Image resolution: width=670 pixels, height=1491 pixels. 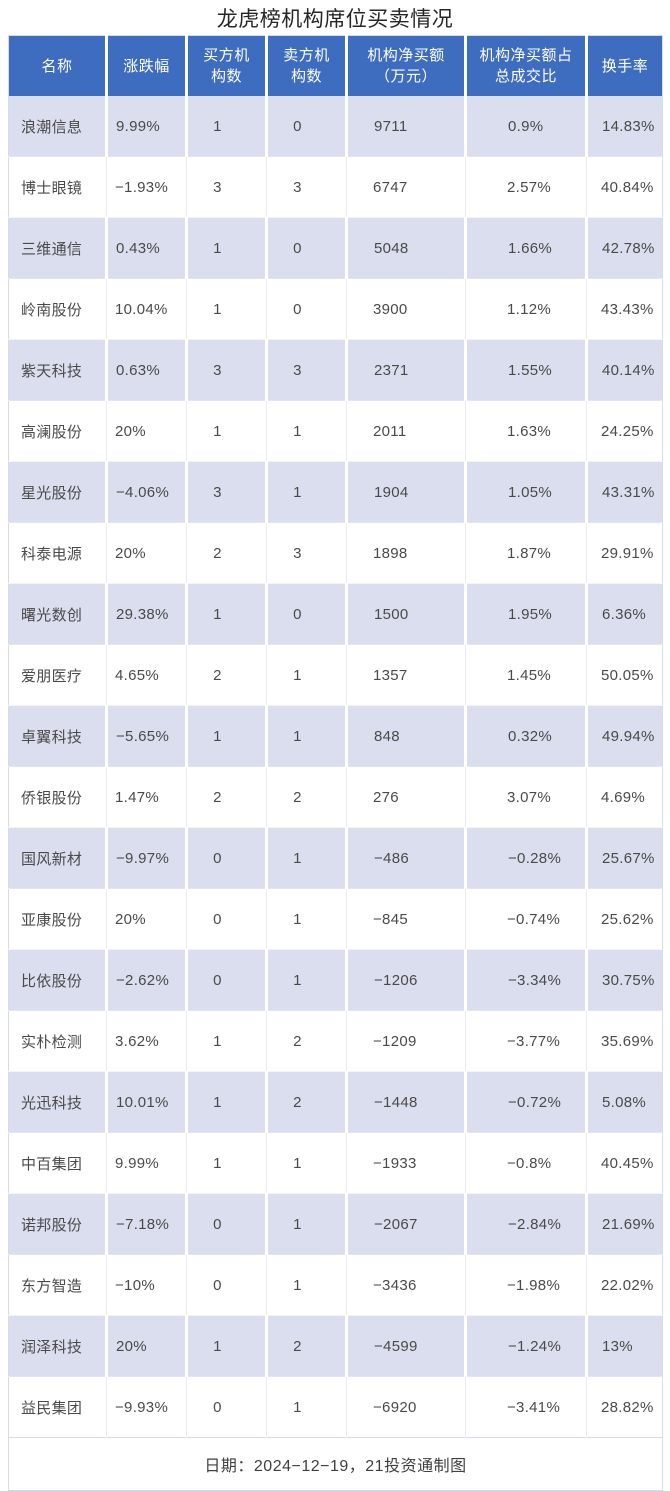 I want to click on cell-name: 博士眼镜, so click(x=57, y=187).